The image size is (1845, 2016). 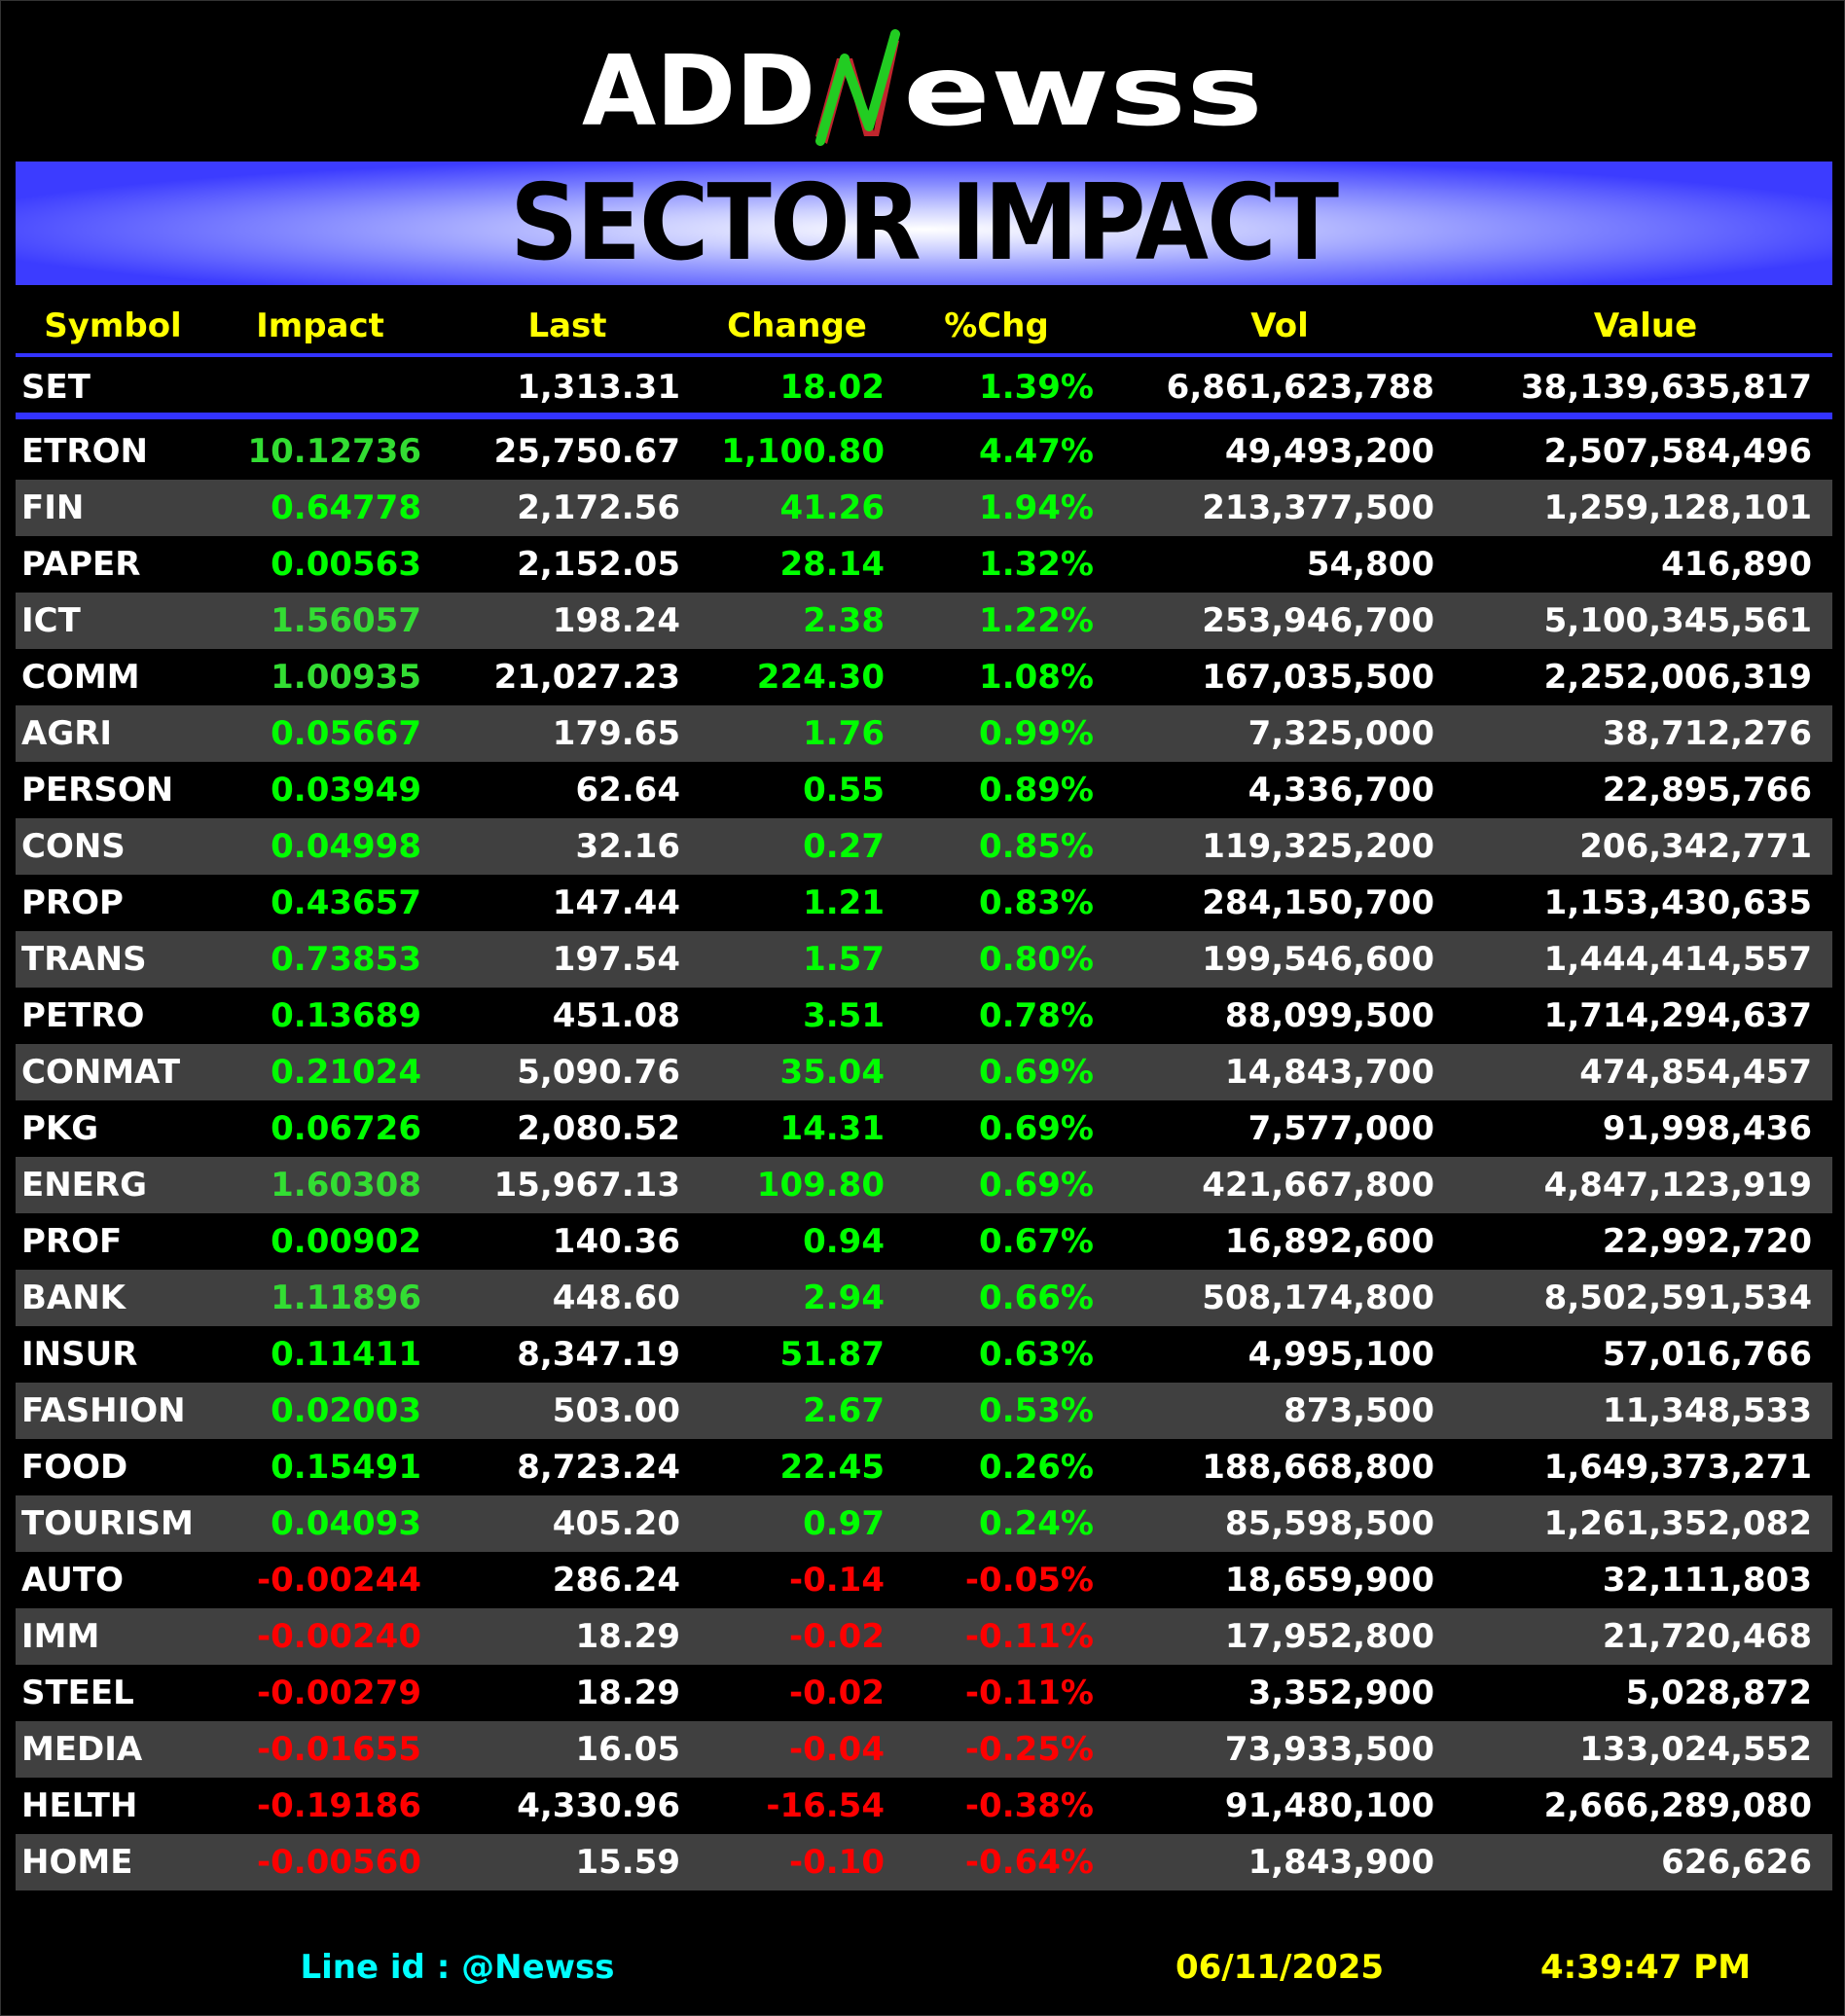 What do you see at coordinates (616, 1015) in the screenshot?
I see `last: 451.08` at bounding box center [616, 1015].